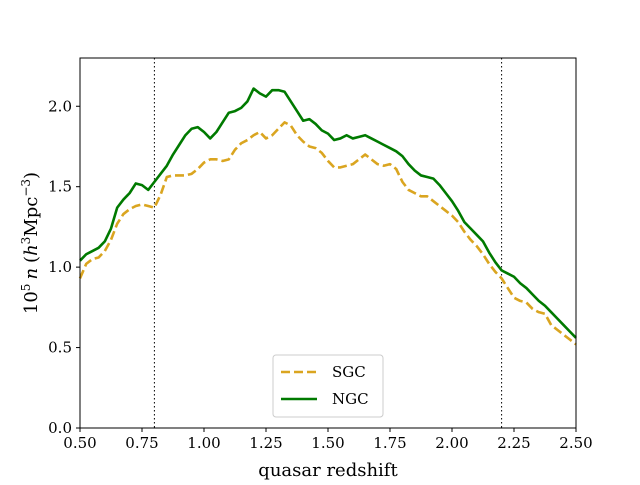 The image size is (640, 485). I want to click on y-axis-label: 105 n (h3Mpc−3), so click(30, 243).